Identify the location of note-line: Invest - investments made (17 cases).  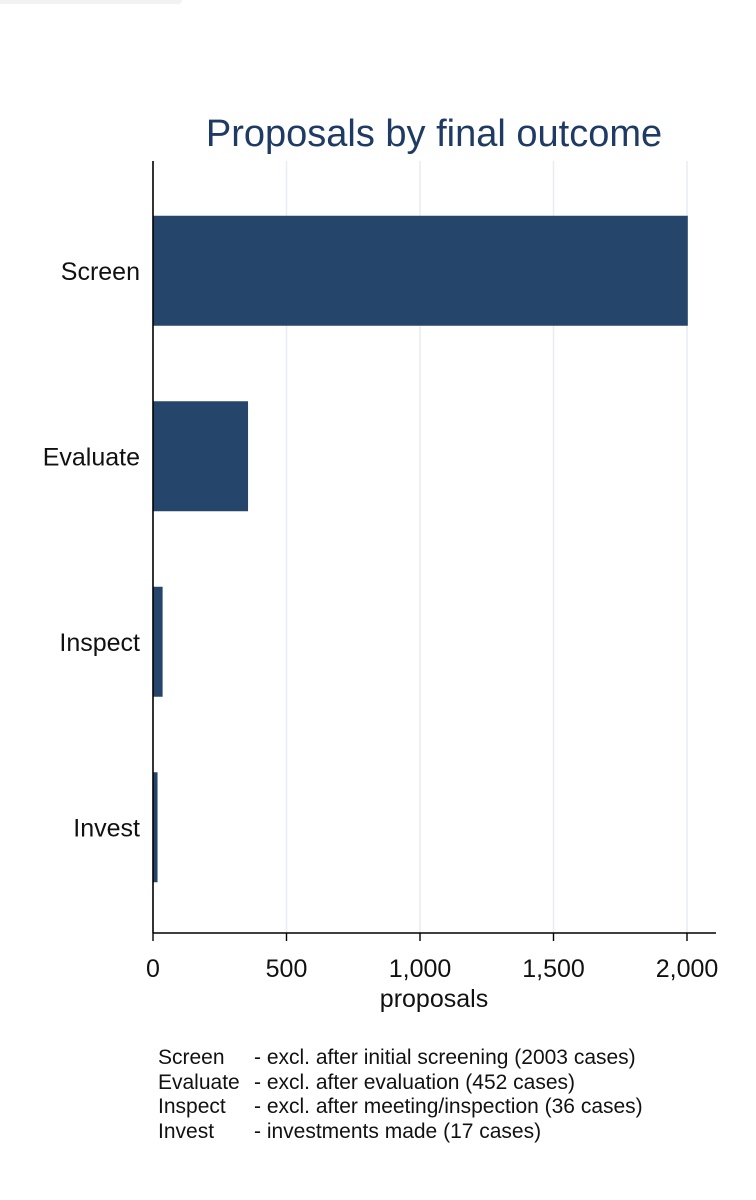
(400, 1132).